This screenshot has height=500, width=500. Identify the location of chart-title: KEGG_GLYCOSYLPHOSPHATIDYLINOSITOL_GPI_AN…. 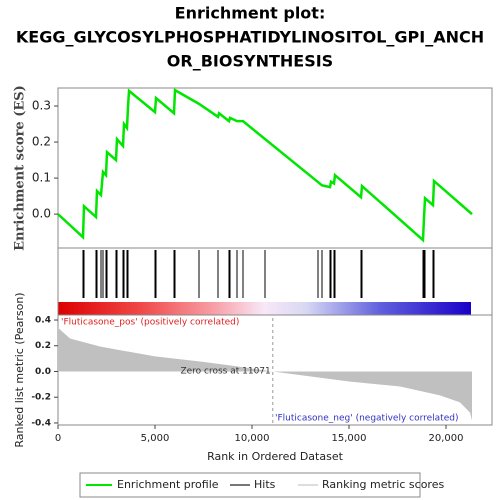
(250, 37).